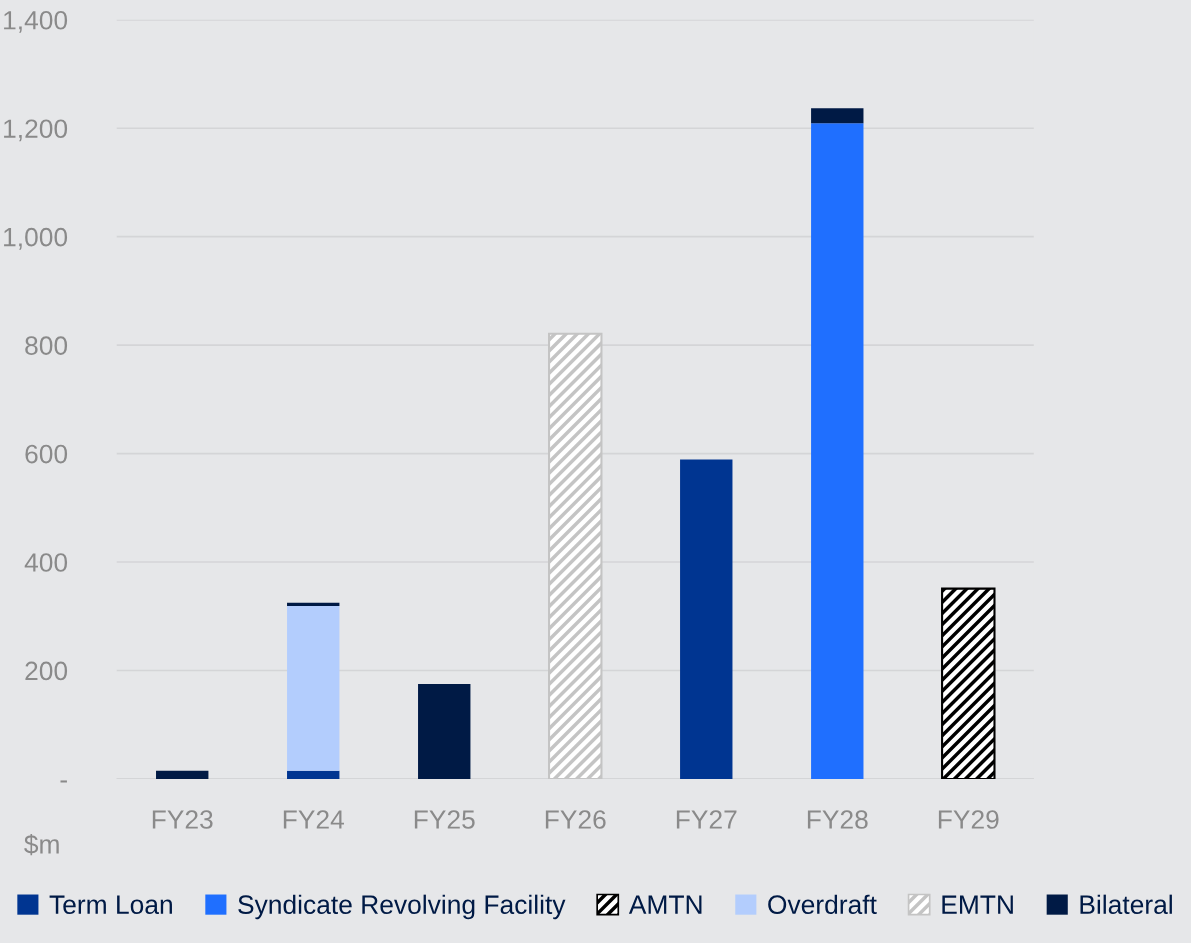 The image size is (1191, 943). I want to click on y-tick-label: 1,400, so click(36, 21).